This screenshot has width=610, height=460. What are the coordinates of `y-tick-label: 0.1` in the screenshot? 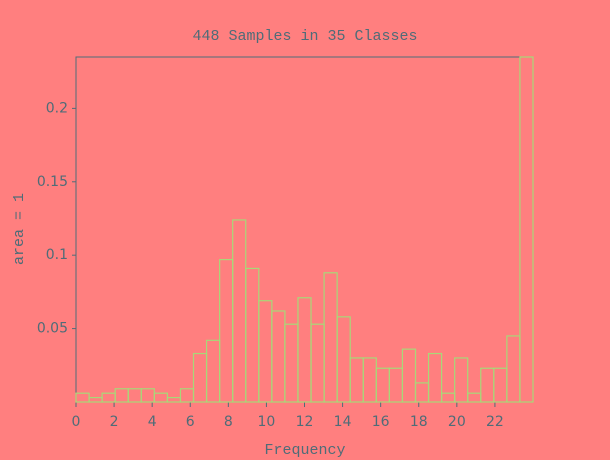 It's located at (57, 255).